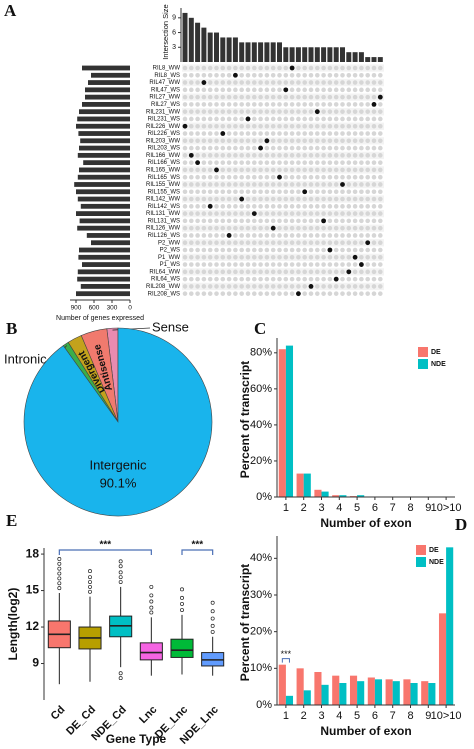 This screenshot has height=749, width=474. What do you see at coordinates (164, 236) in the screenshot?
I see `set-label: RIL126_WS` at bounding box center [164, 236].